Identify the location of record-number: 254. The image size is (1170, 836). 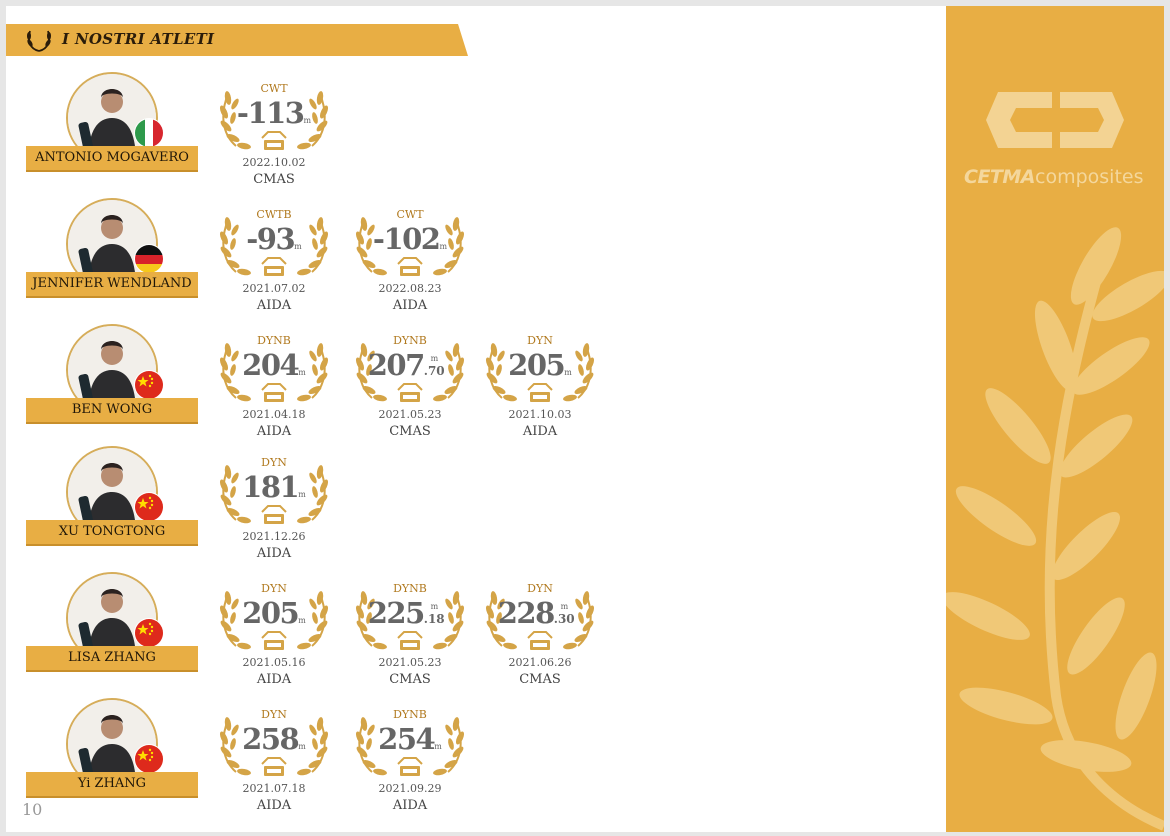
(407, 739).